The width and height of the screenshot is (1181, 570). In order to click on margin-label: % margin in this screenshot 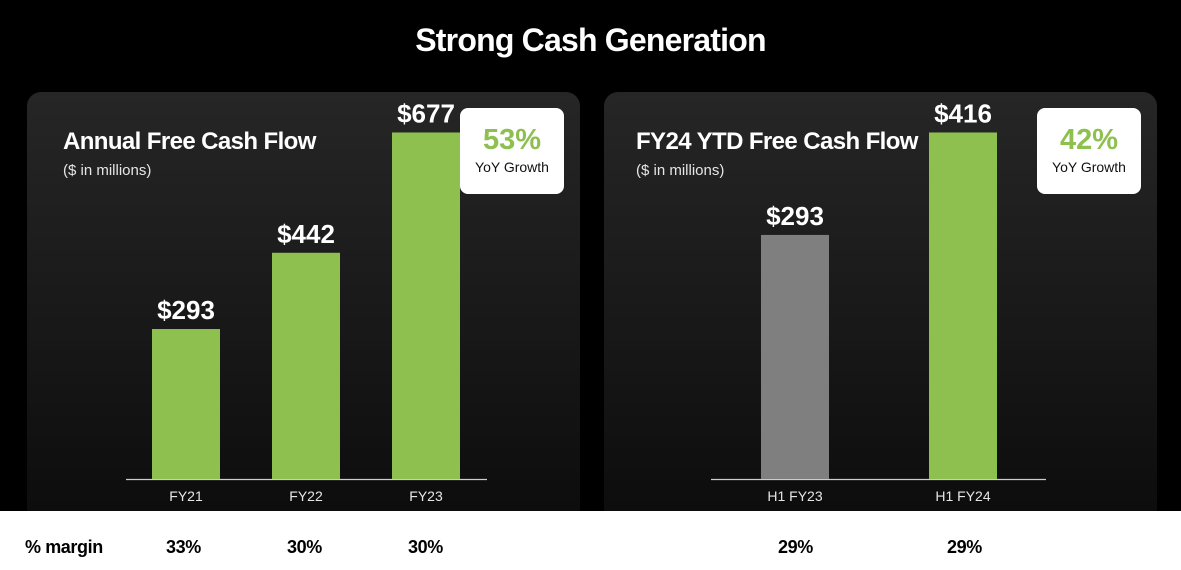, I will do `click(64, 547)`.